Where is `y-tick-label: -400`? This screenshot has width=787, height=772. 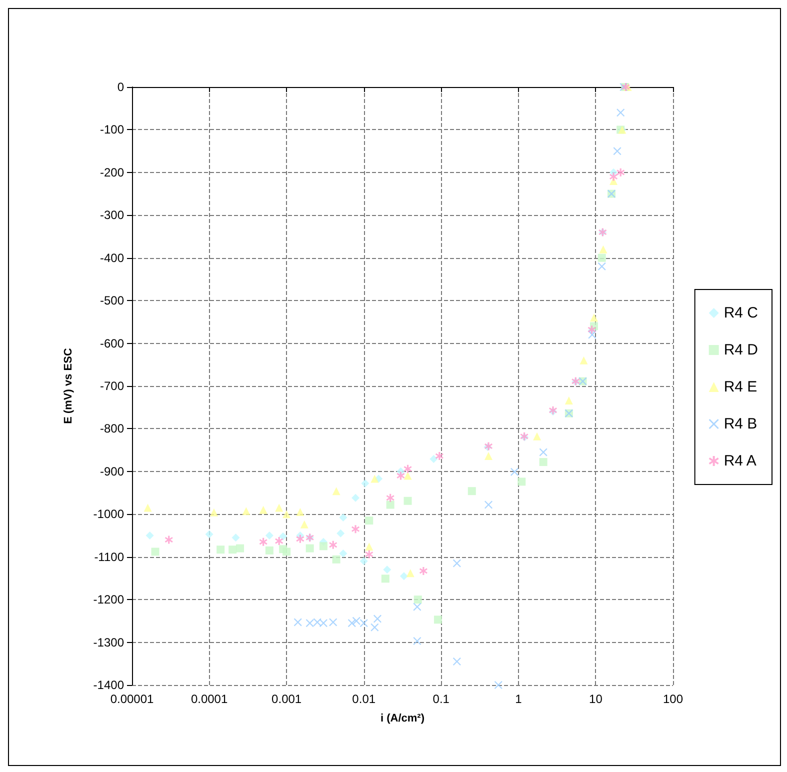
y-tick-label: -400 is located at coordinates (112, 257).